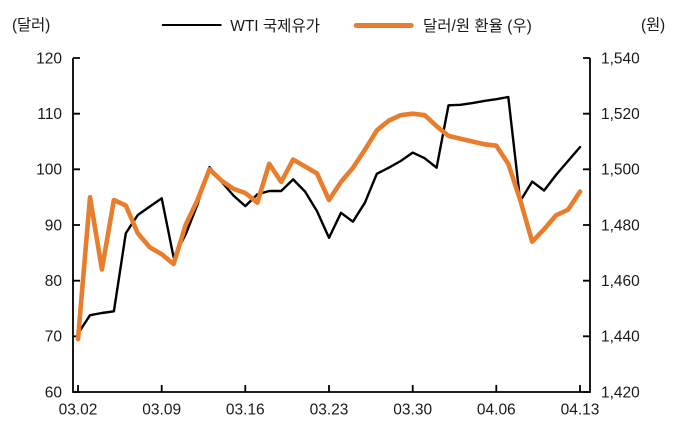  I want to click on right-axis-unit-label: (원), so click(653, 25).